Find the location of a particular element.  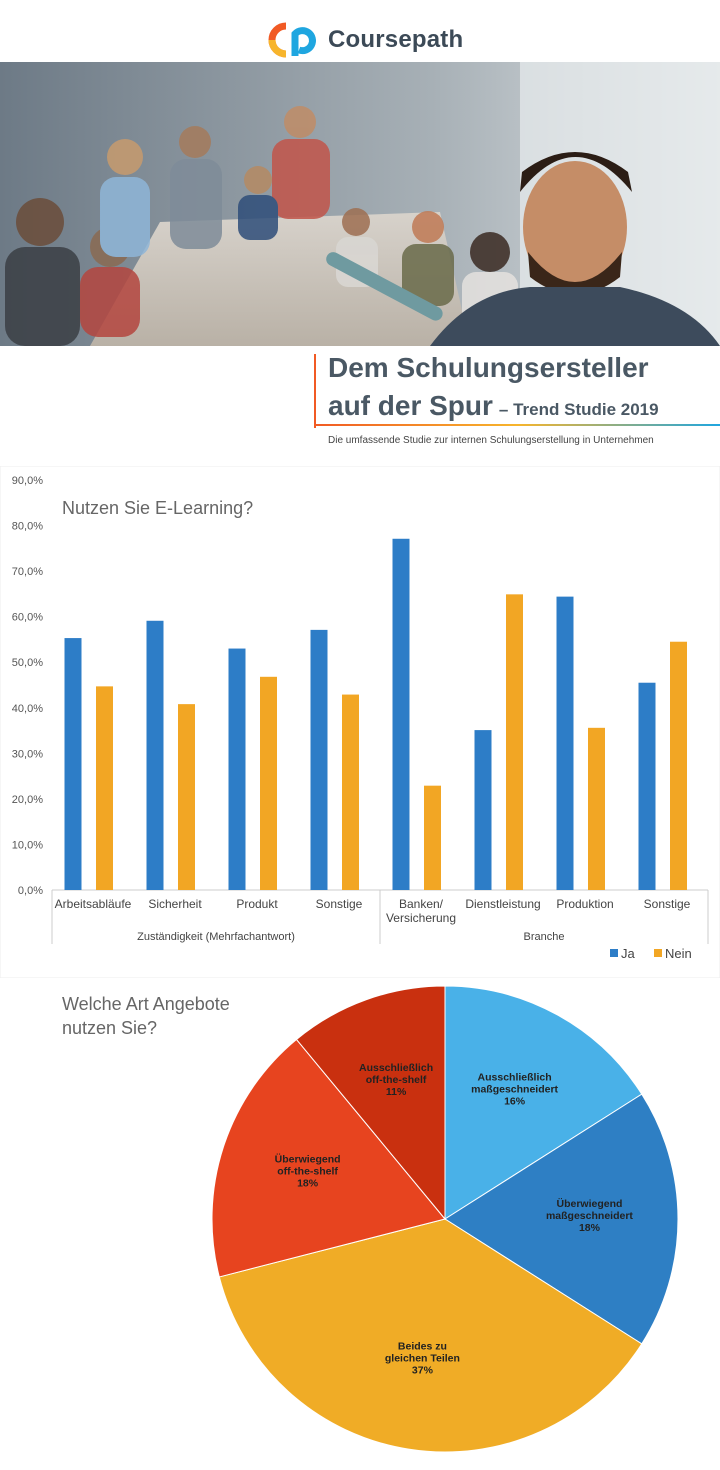

study-title-line1: Dem Schulungsersteller is located at coordinates (488, 367).